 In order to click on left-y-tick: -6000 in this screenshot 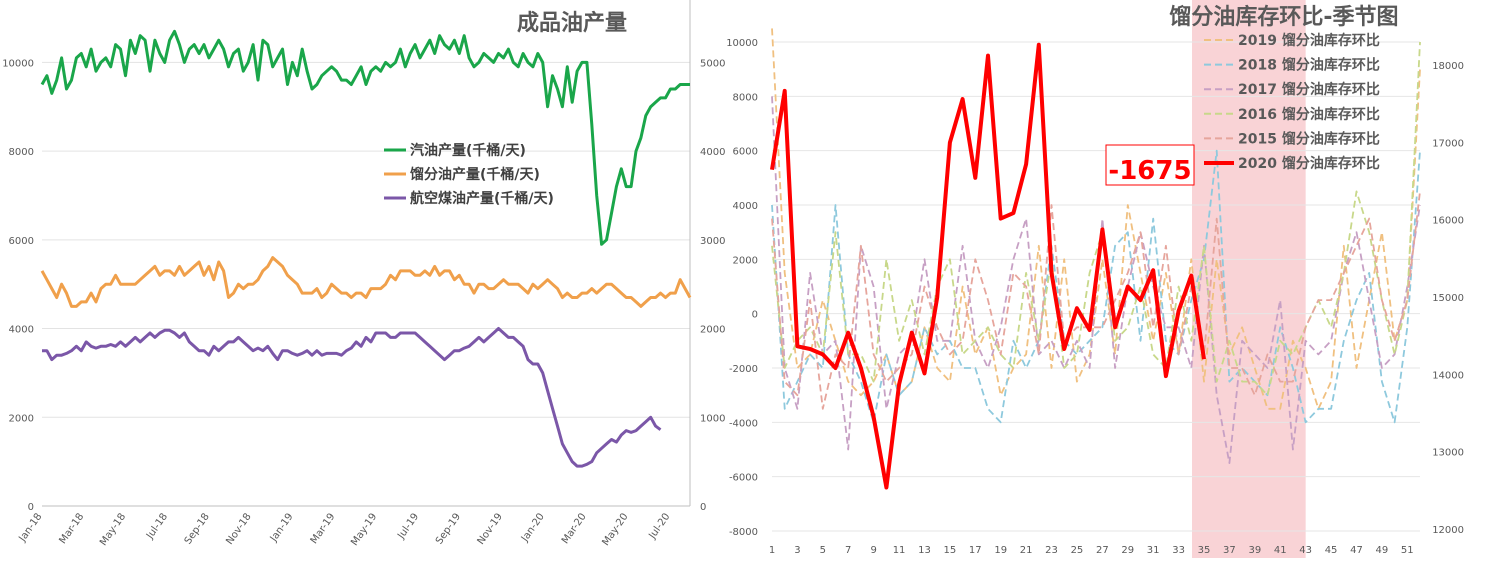, I will do `click(743, 478)`.